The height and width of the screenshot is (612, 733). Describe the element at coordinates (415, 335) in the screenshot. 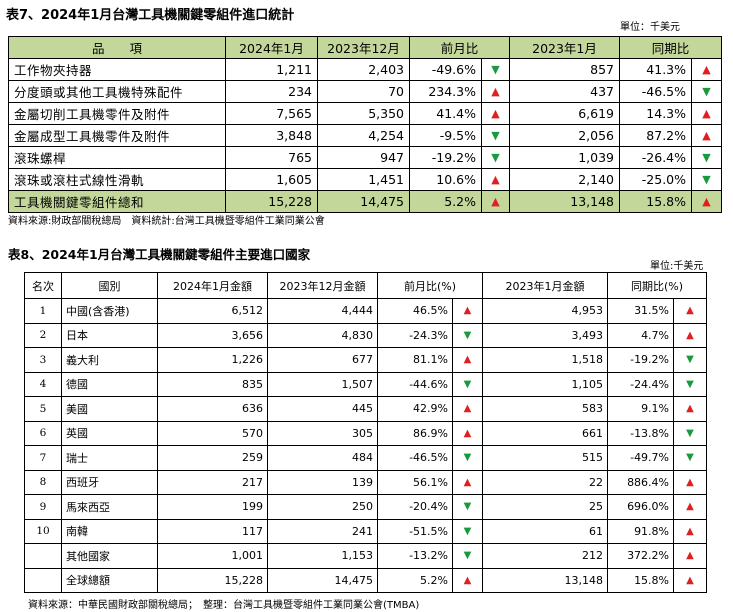

I see `value-mom: -24.3%` at that location.